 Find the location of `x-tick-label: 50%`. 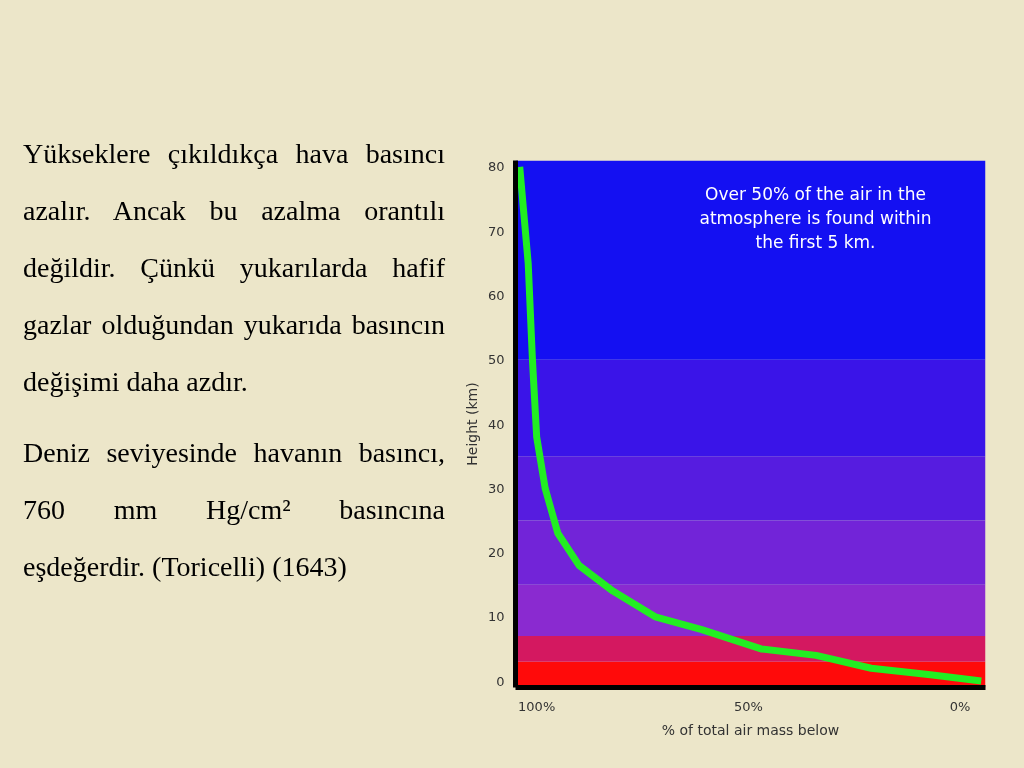

x-tick-label: 50% is located at coordinates (748, 706).